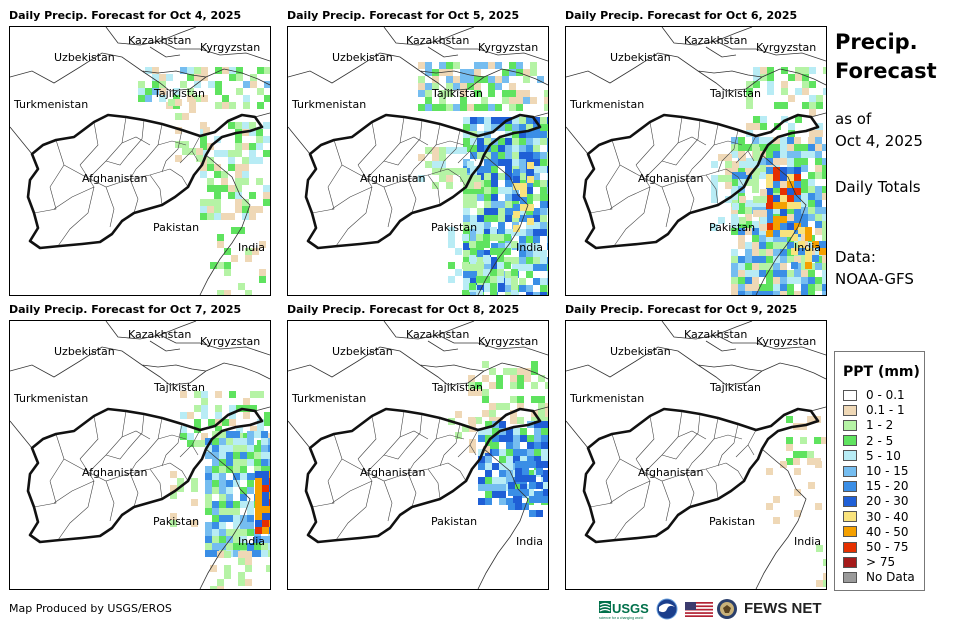 This screenshot has height=624, width=970. What do you see at coordinates (887, 486) in the screenshot?
I see `legend-label: 15 - 20` at bounding box center [887, 486].